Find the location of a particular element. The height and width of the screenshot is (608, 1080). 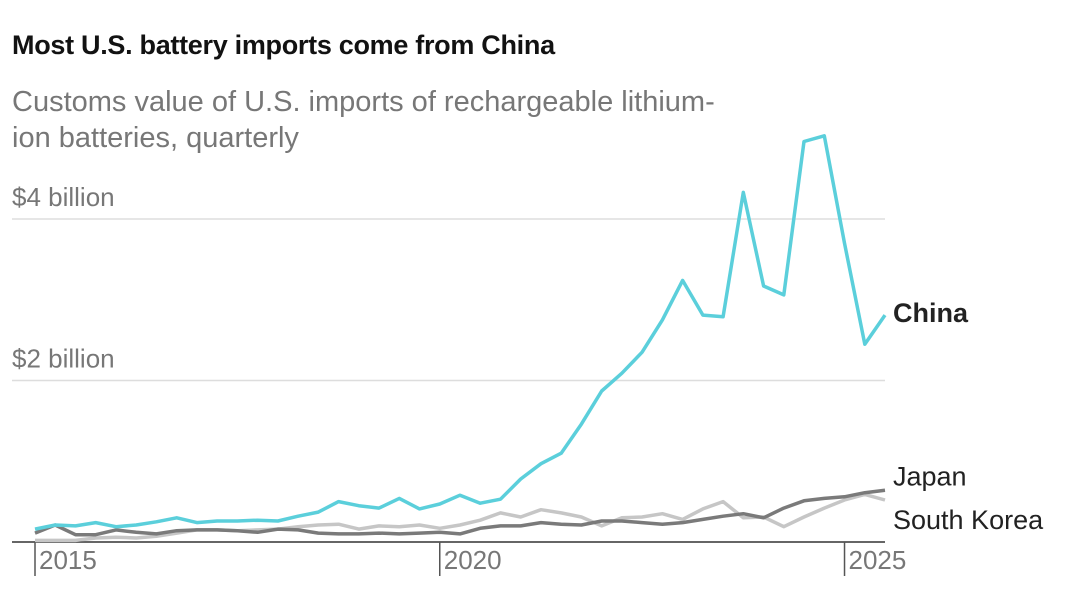

x-tick-label: 2015 is located at coordinates (68, 560).